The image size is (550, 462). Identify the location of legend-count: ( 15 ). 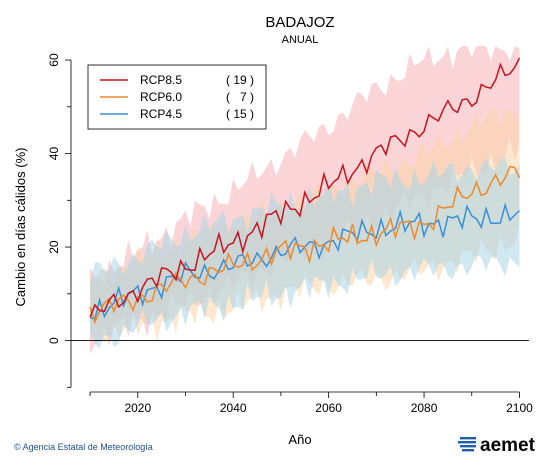
(240, 114).